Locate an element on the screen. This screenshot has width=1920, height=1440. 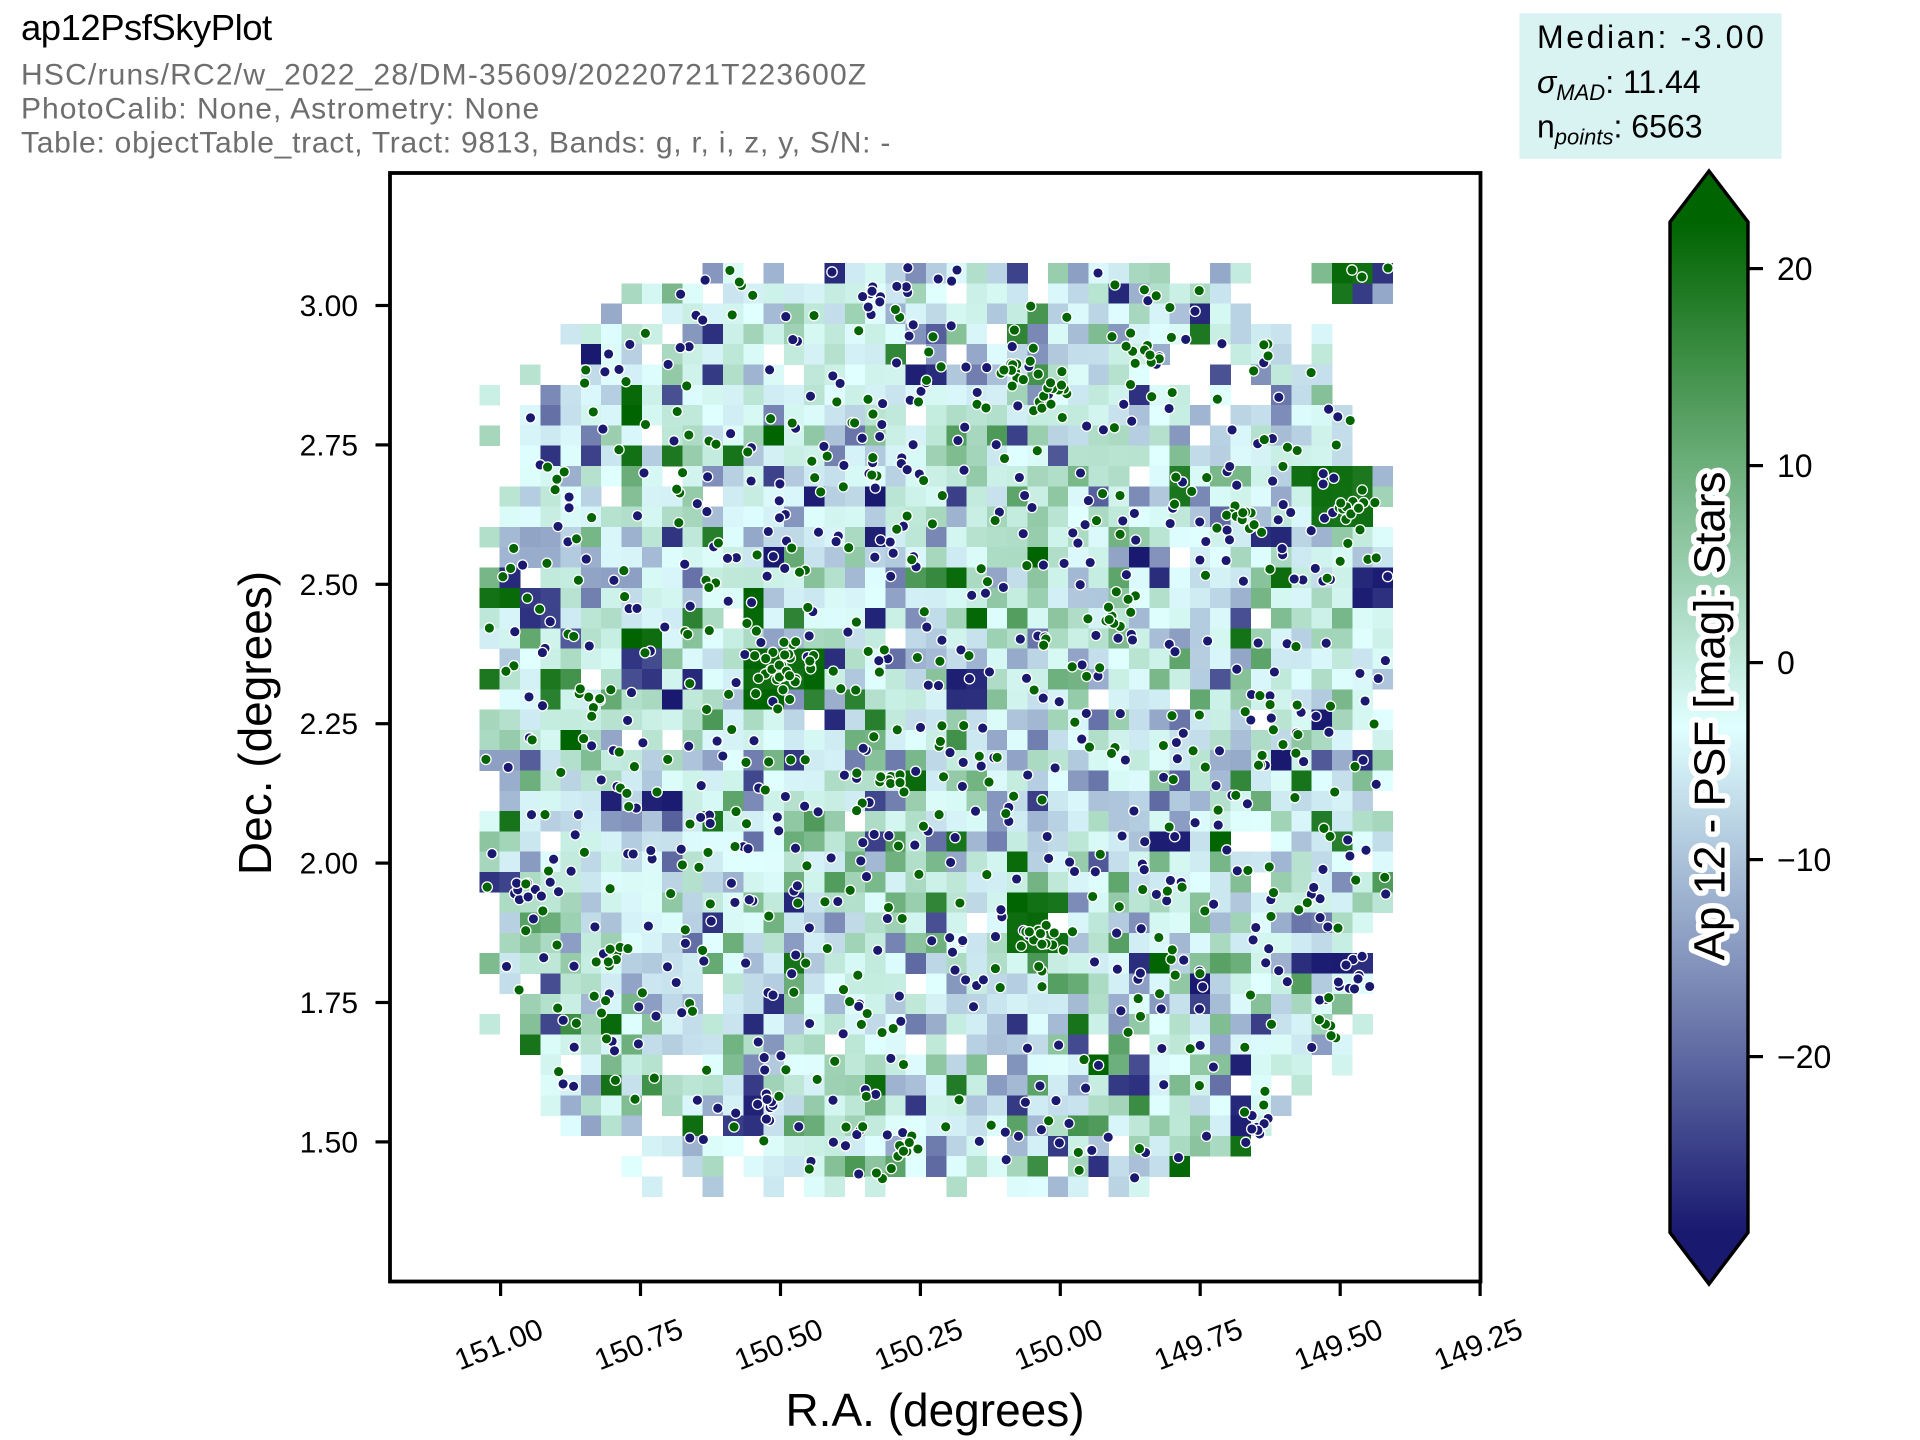
svg-text: Median: -3.00 is located at coordinates (1651, 37).